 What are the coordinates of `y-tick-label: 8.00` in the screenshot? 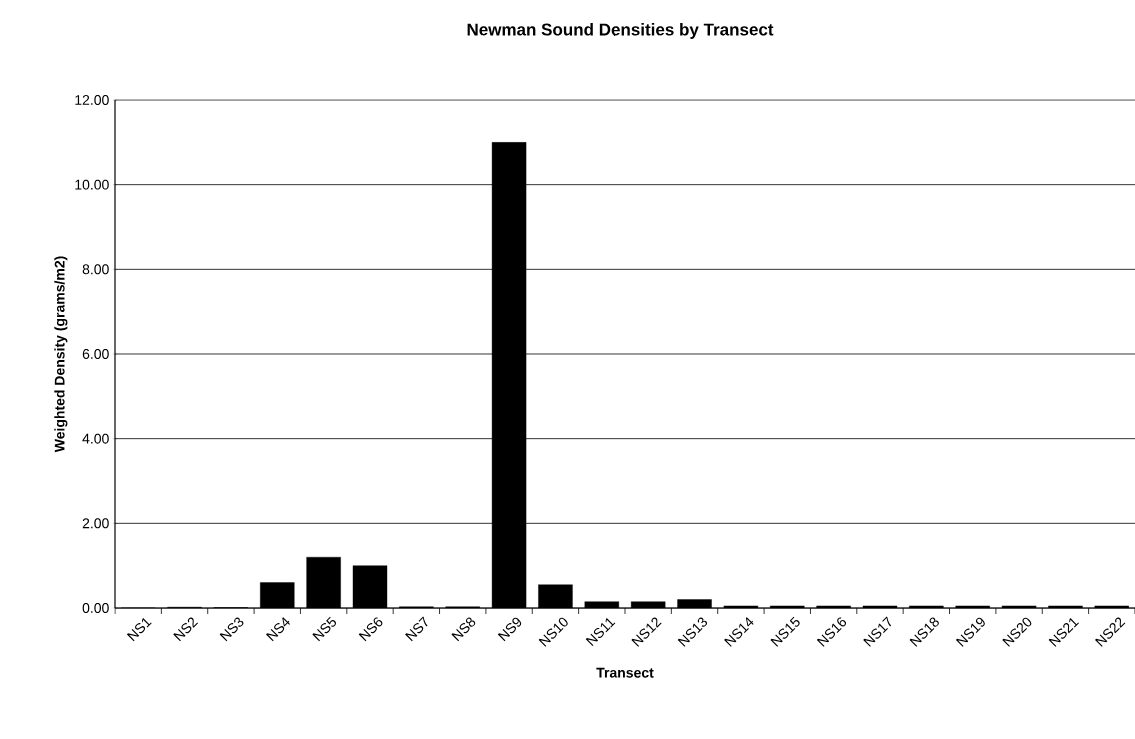 It's located at (95, 269).